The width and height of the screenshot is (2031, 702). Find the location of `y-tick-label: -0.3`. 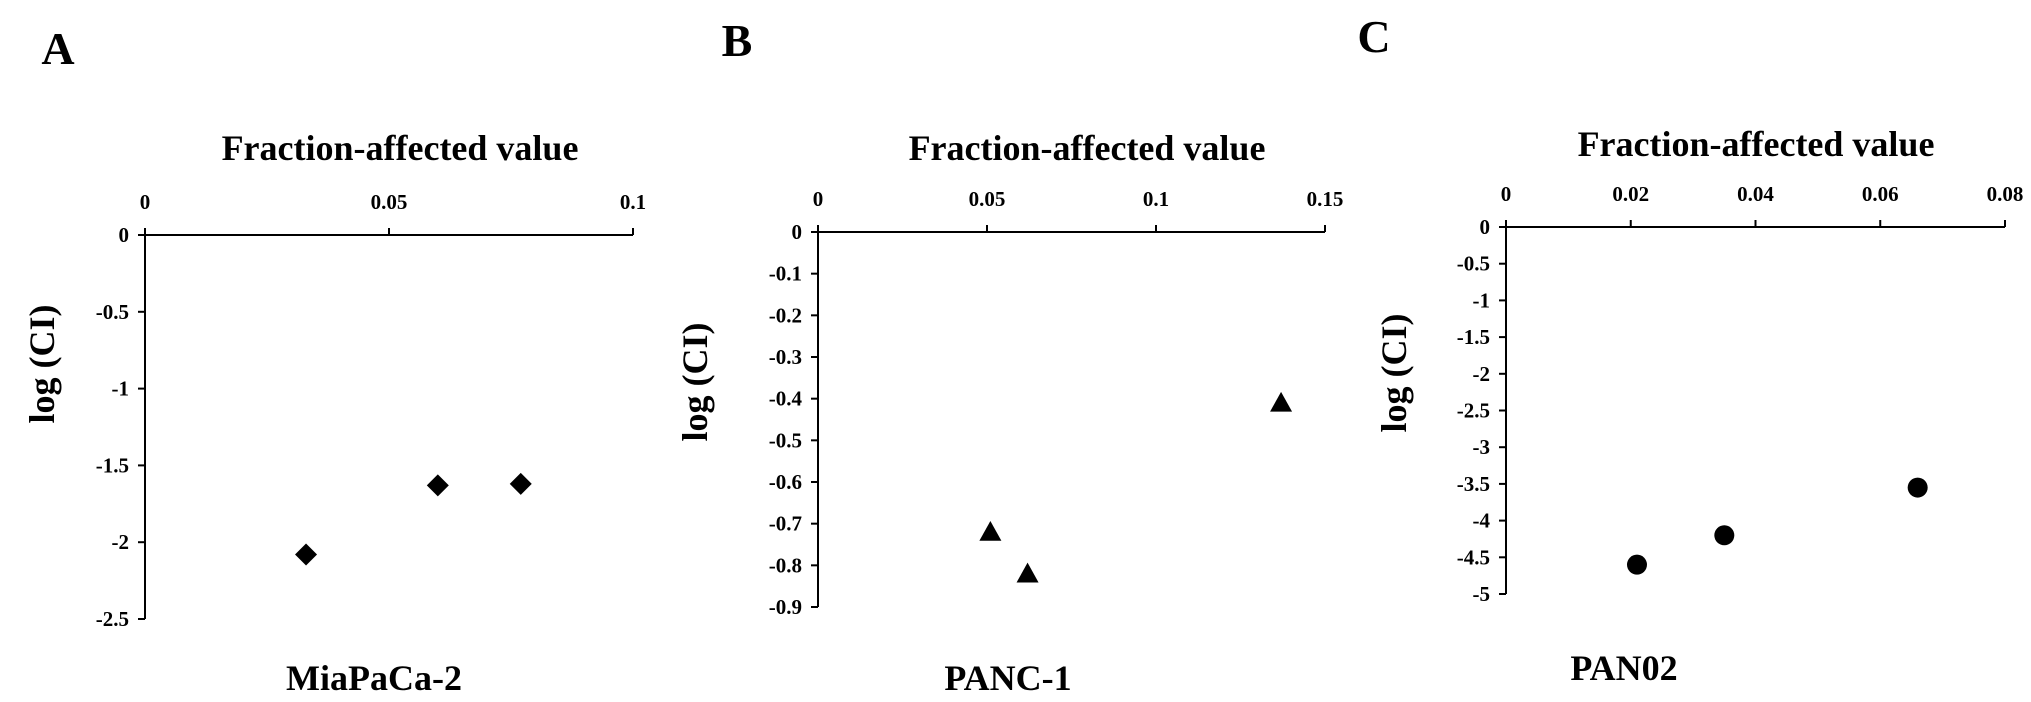

y-tick-label: -0.3 is located at coordinates (785, 357).